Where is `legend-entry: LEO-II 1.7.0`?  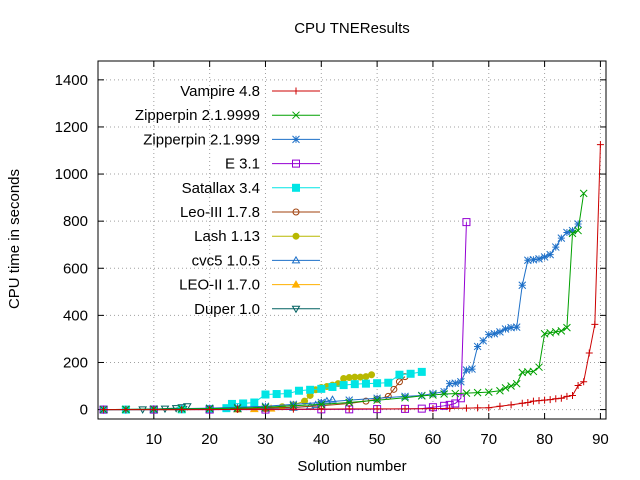 legend-entry: LEO-II 1.7.0 is located at coordinates (249, 285).